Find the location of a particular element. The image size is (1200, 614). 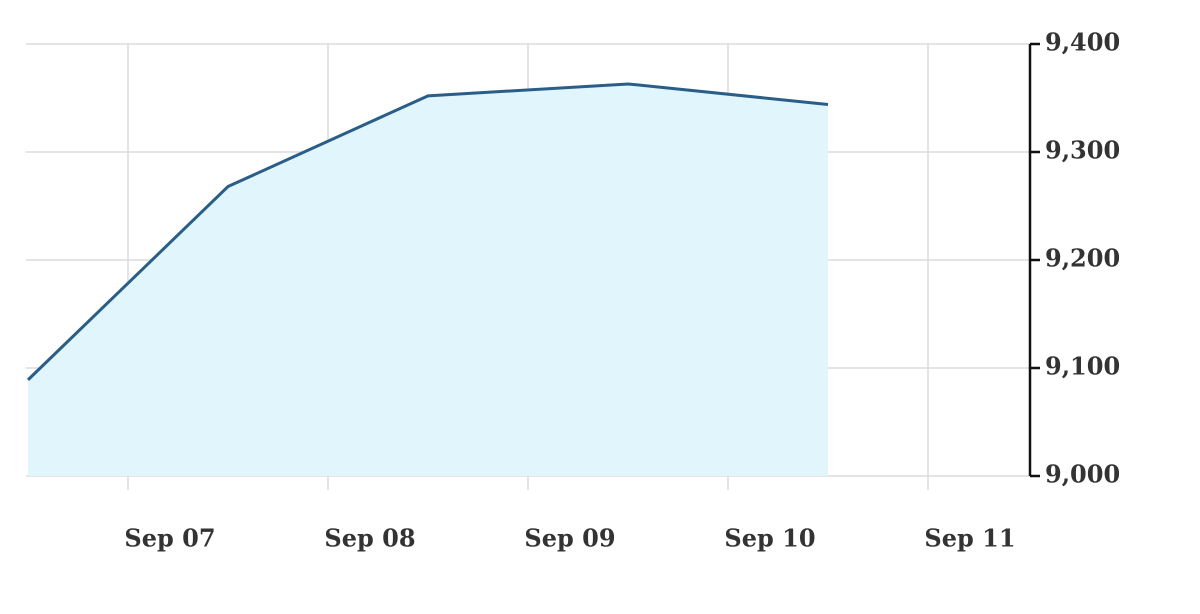

x-tick-label: Sep 09 is located at coordinates (569, 538).